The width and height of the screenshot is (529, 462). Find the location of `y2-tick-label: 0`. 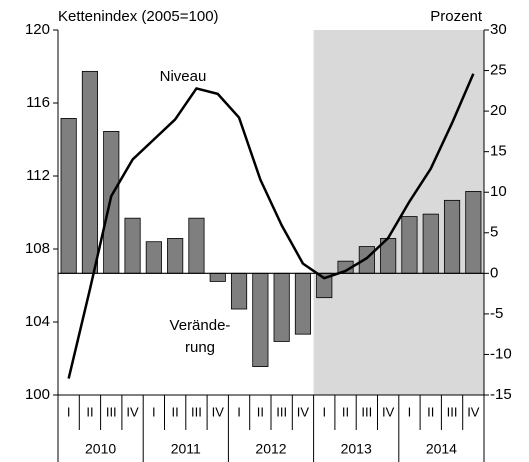

y2-tick-label: 0 is located at coordinates (494, 272).